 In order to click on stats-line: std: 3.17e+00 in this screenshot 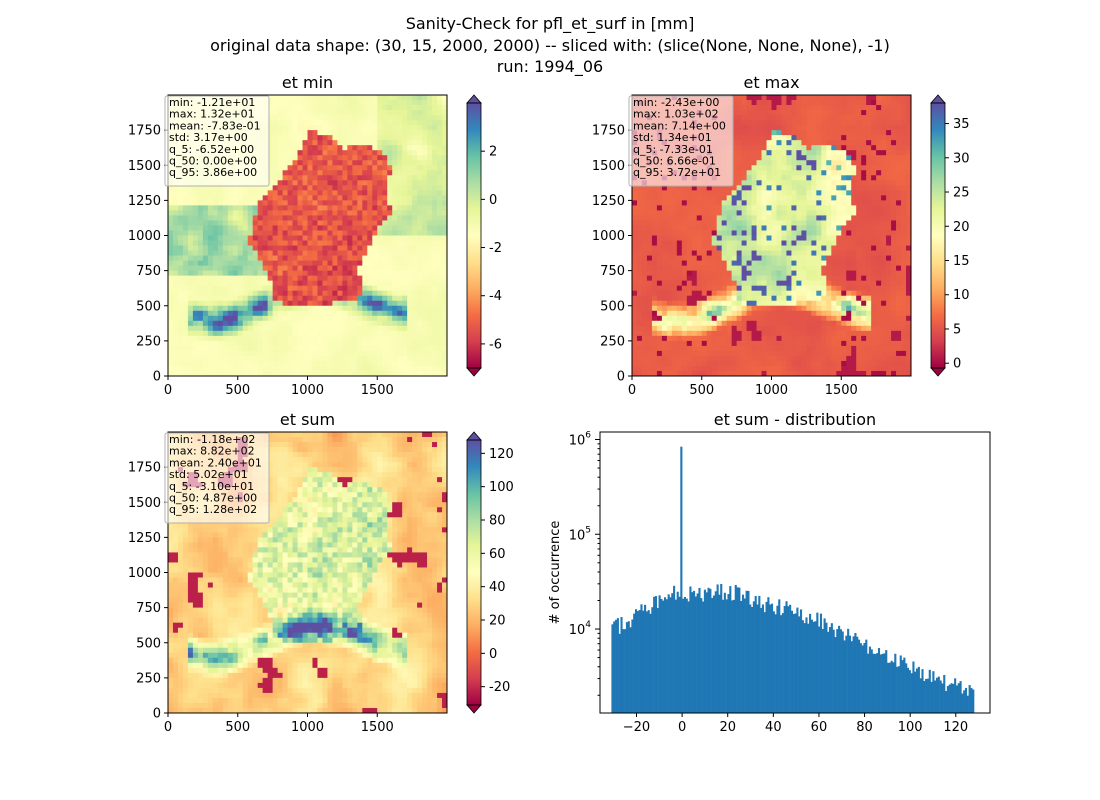, I will do `click(208, 137)`.